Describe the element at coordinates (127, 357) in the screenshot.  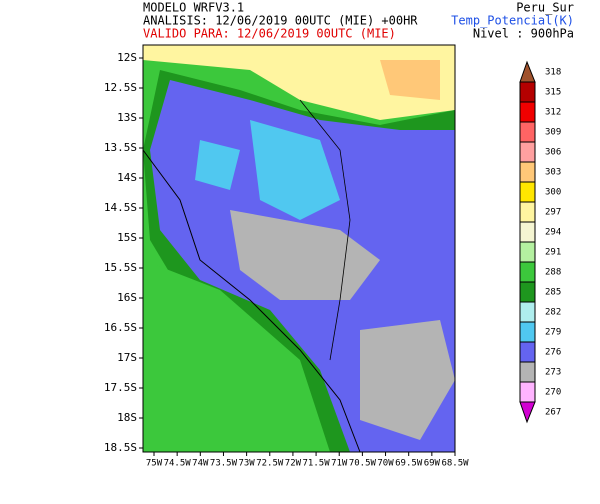
I see `lat-label: 17S` at that location.